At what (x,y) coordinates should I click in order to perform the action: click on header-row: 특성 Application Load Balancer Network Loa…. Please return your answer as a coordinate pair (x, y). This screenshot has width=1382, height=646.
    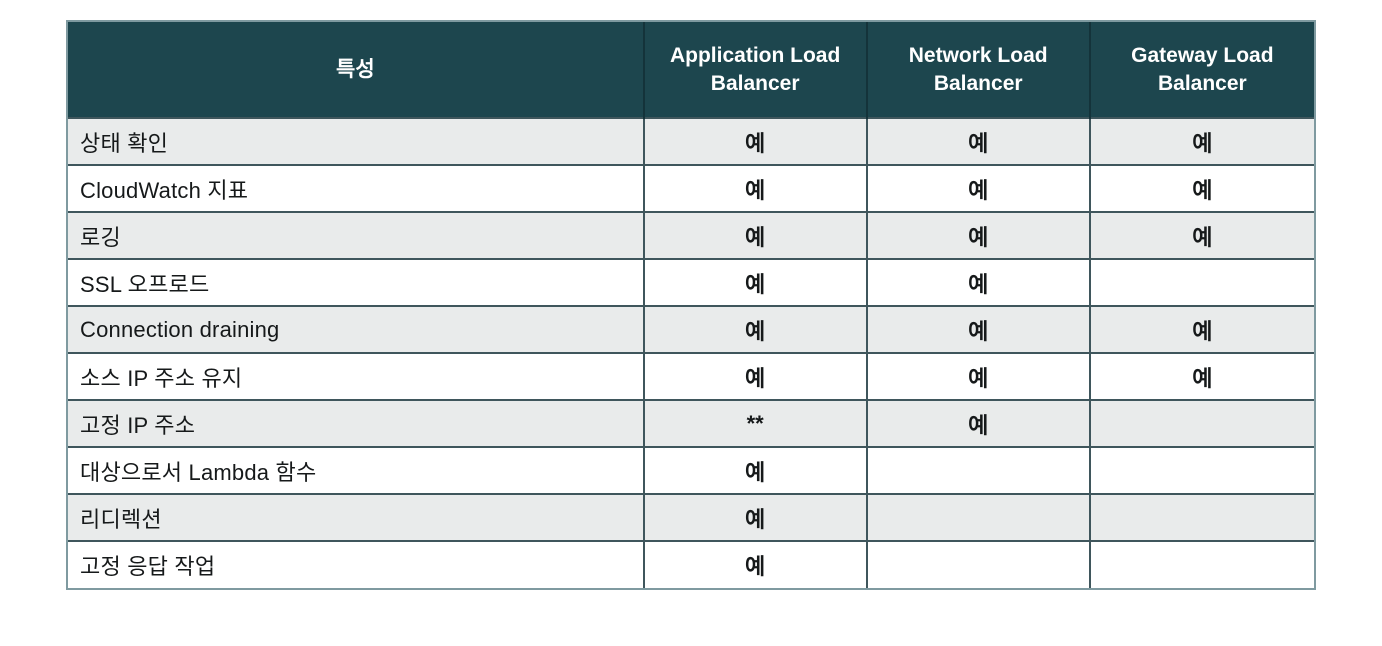
    Looking at the image, I should click on (691, 70).